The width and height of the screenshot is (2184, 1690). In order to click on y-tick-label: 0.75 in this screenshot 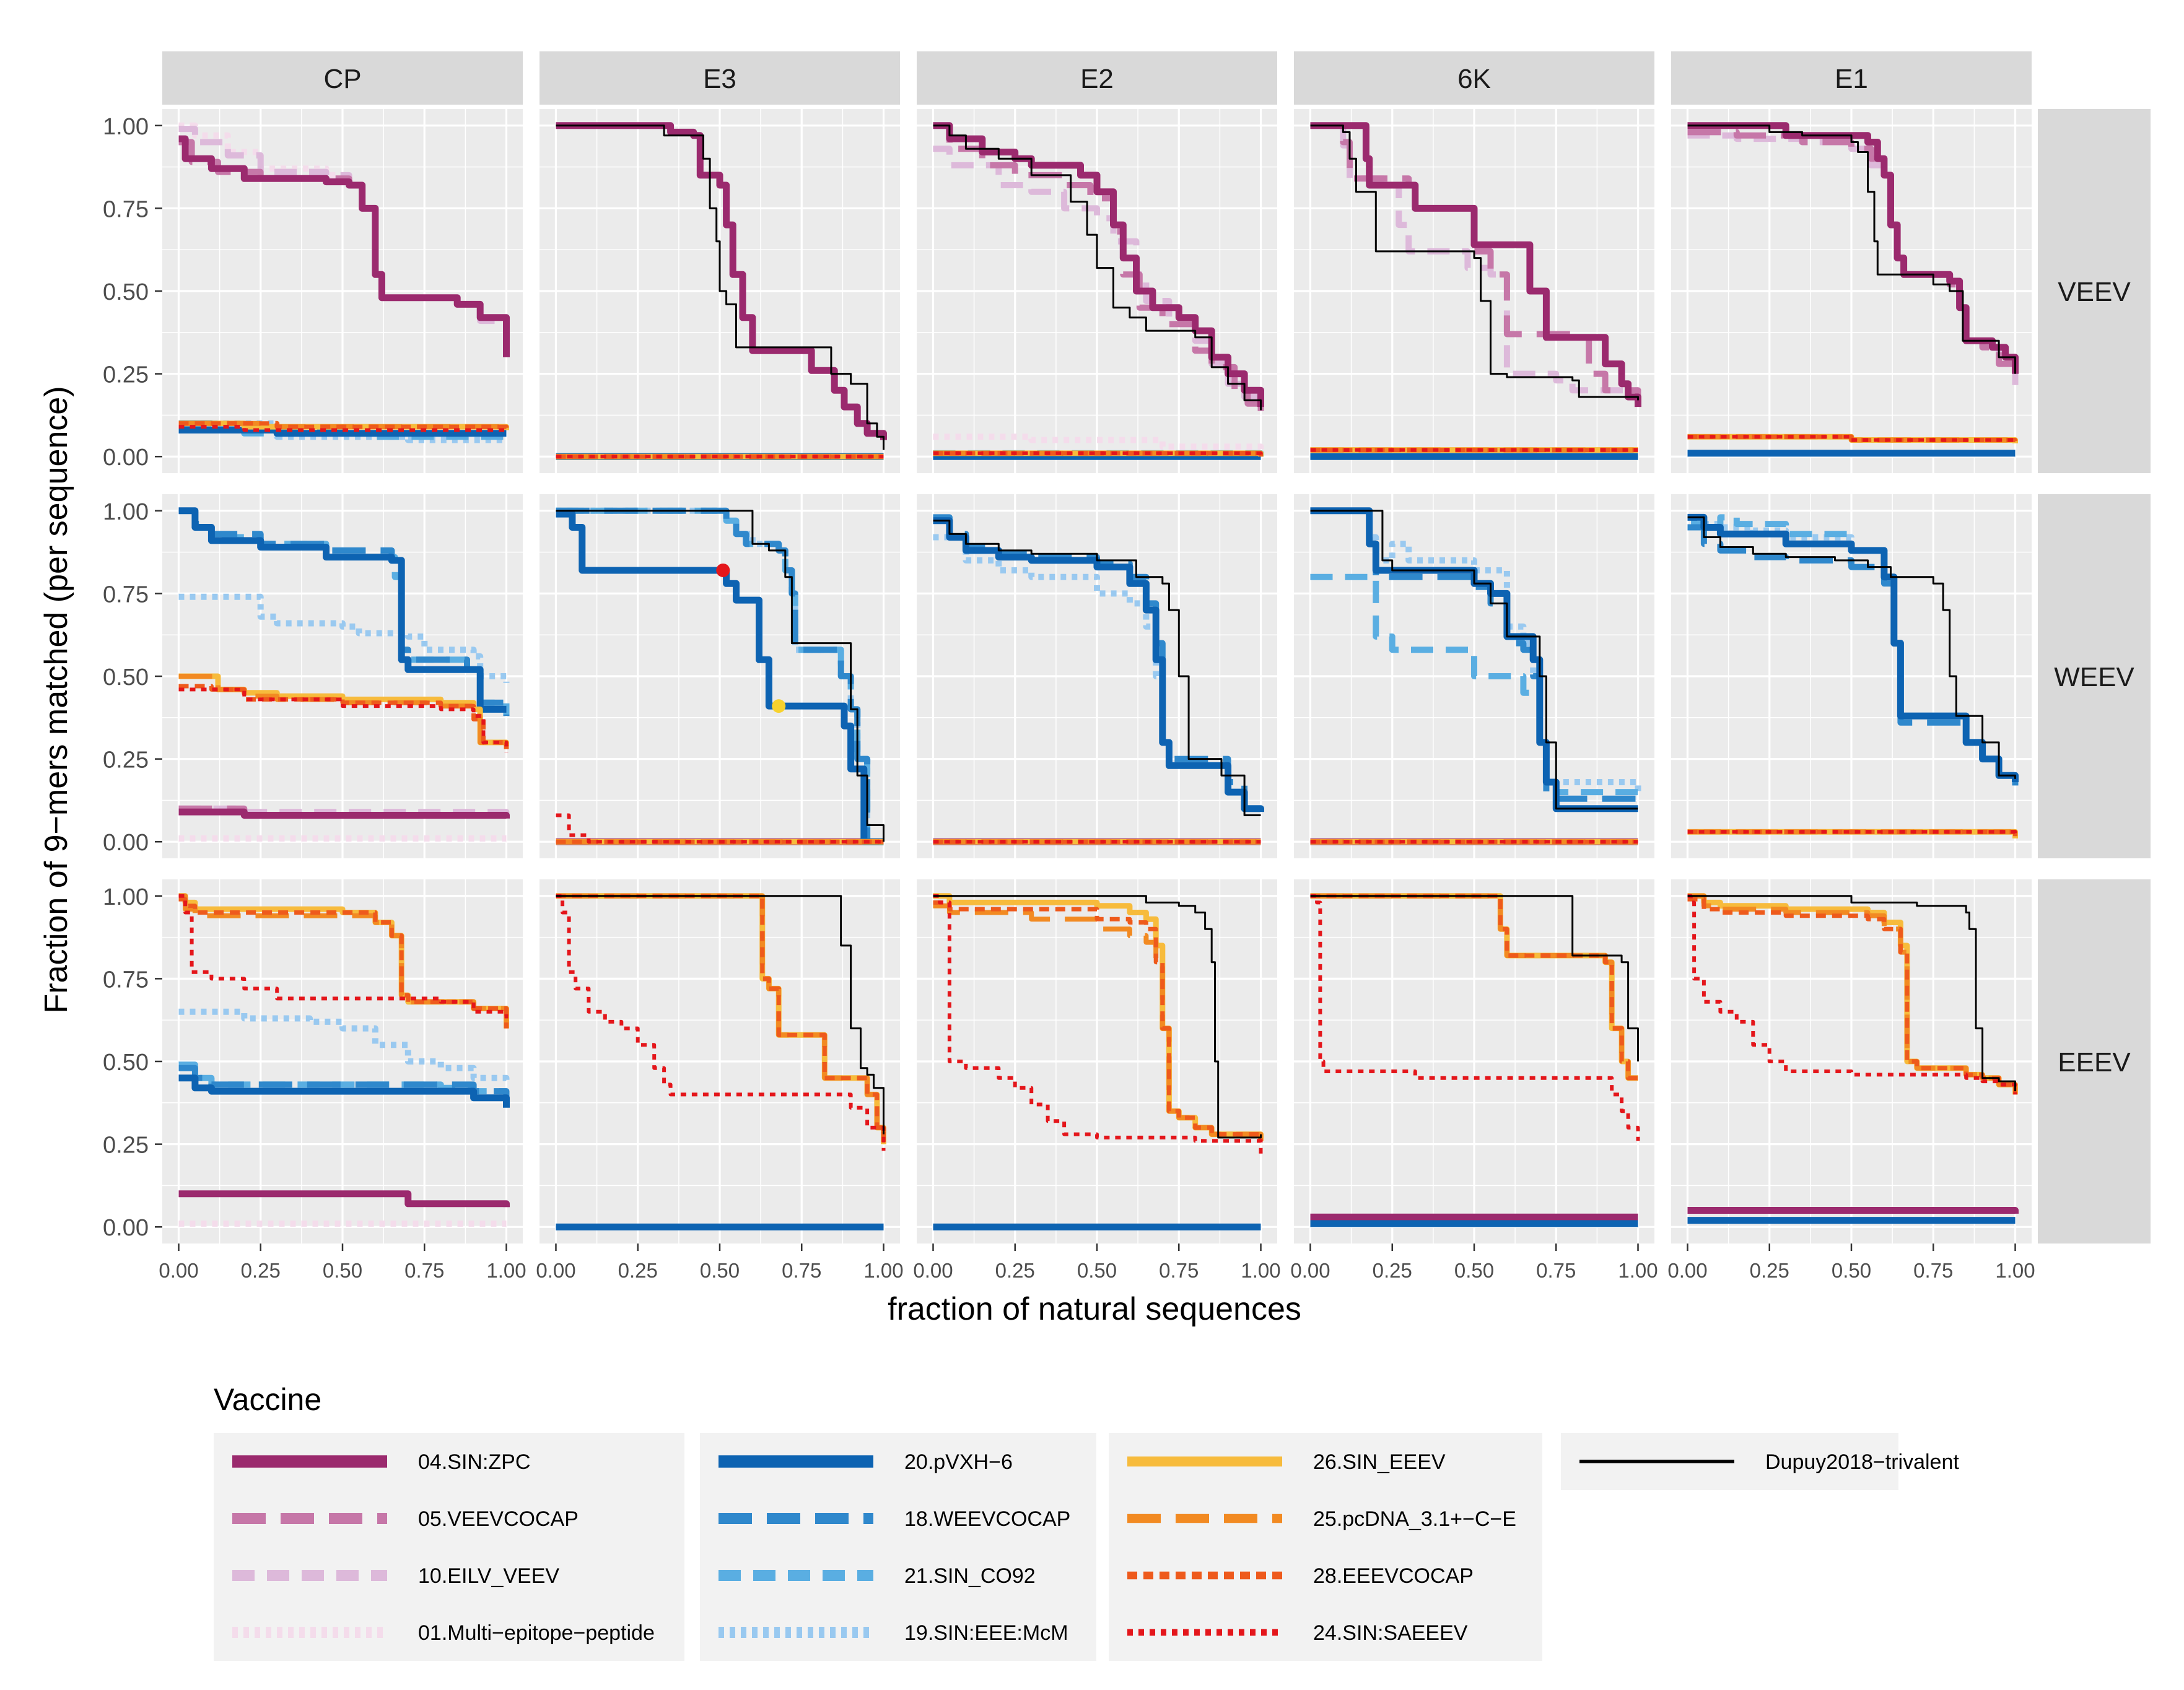, I will do `click(126, 594)`.